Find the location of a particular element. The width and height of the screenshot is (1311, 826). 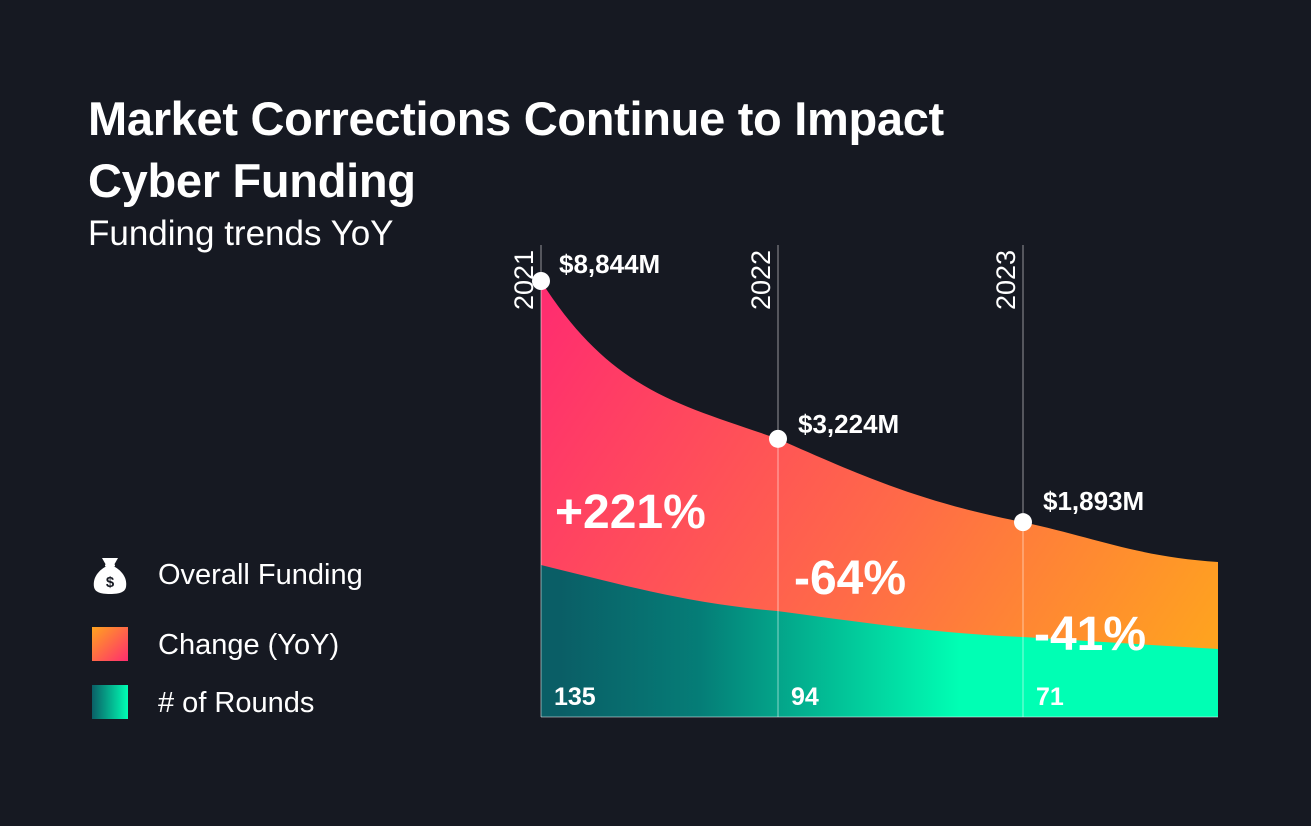

rounds-label: 94 is located at coordinates (805, 697).